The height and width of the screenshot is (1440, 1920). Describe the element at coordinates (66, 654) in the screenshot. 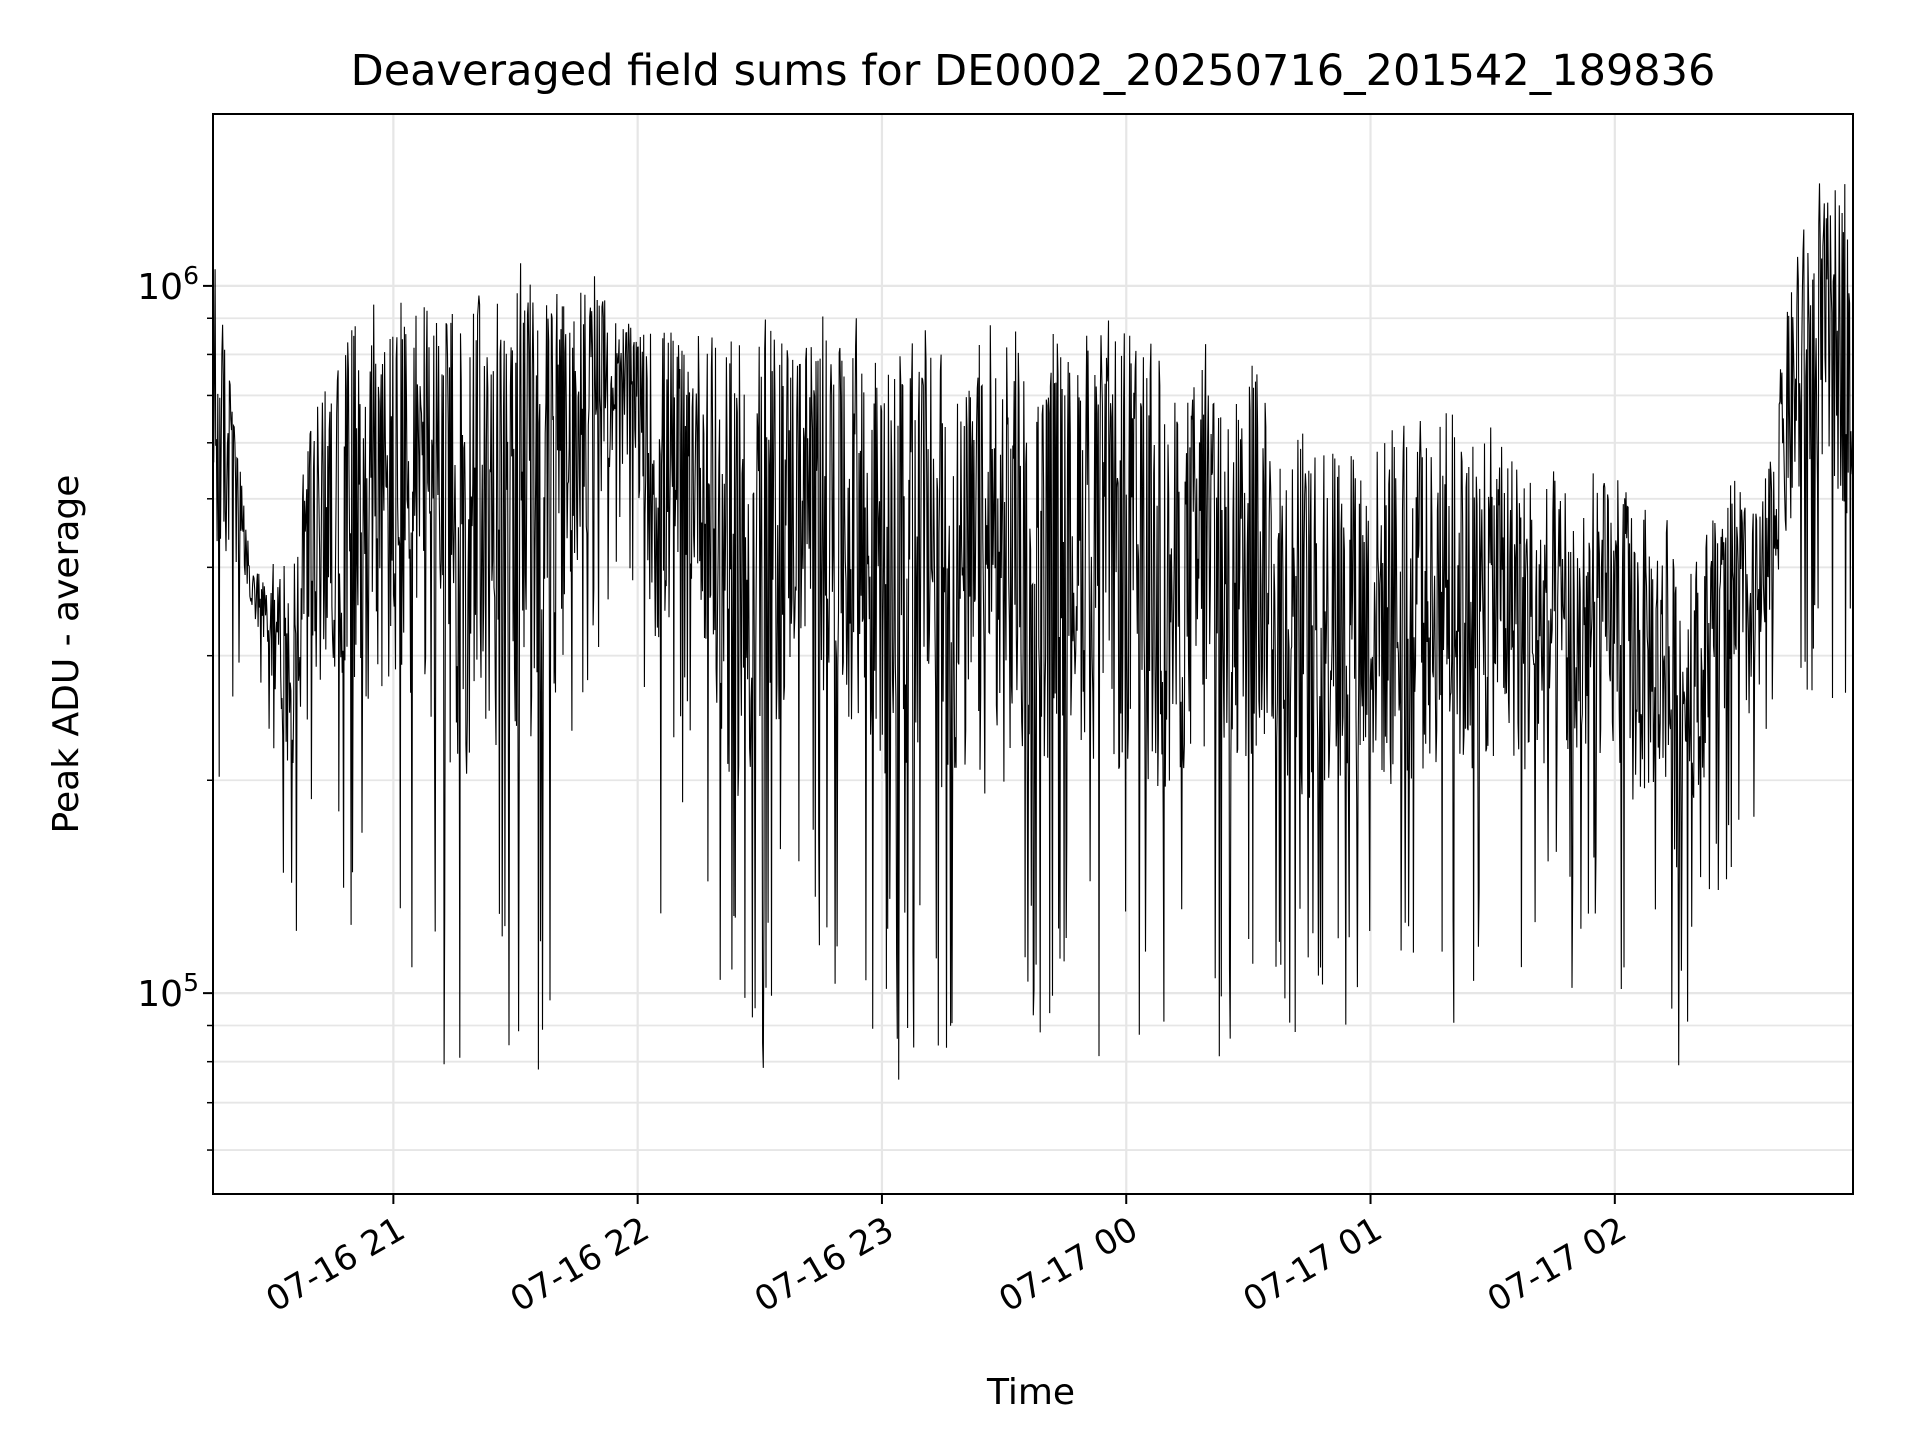

I see `y-axis-label: Peak ADU - average` at that location.